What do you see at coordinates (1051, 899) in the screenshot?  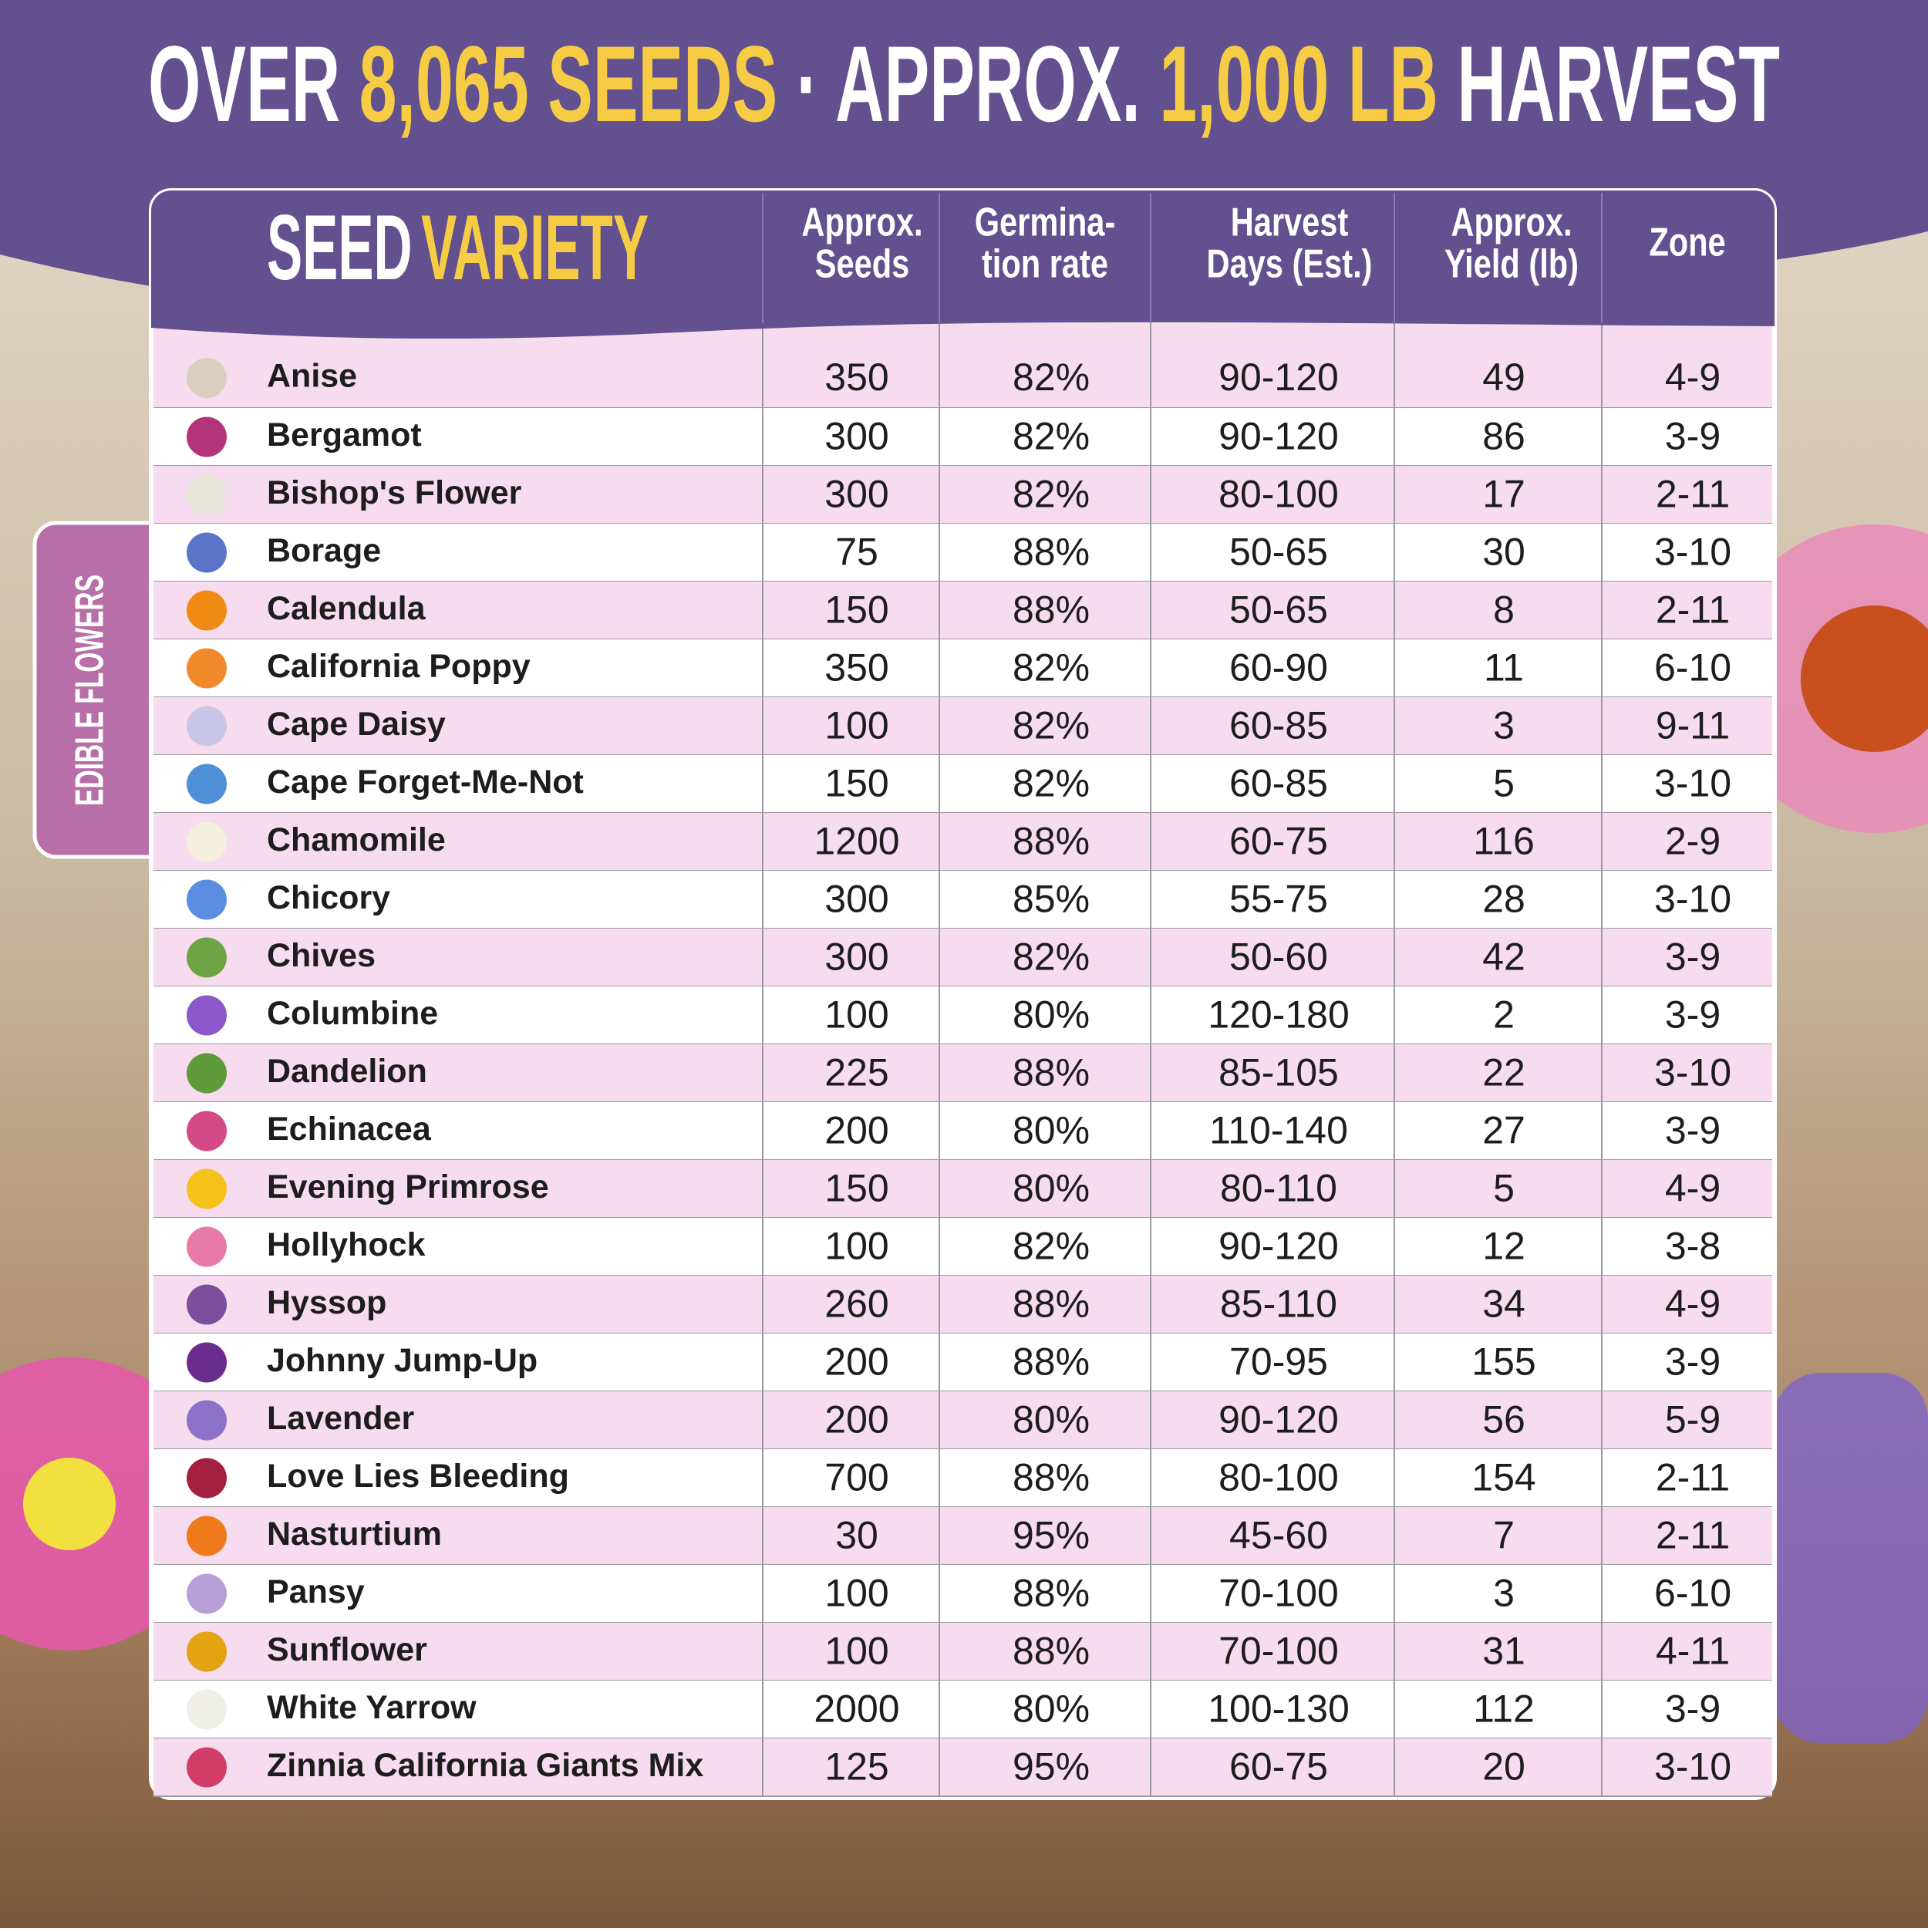 I see `cell: 85%` at bounding box center [1051, 899].